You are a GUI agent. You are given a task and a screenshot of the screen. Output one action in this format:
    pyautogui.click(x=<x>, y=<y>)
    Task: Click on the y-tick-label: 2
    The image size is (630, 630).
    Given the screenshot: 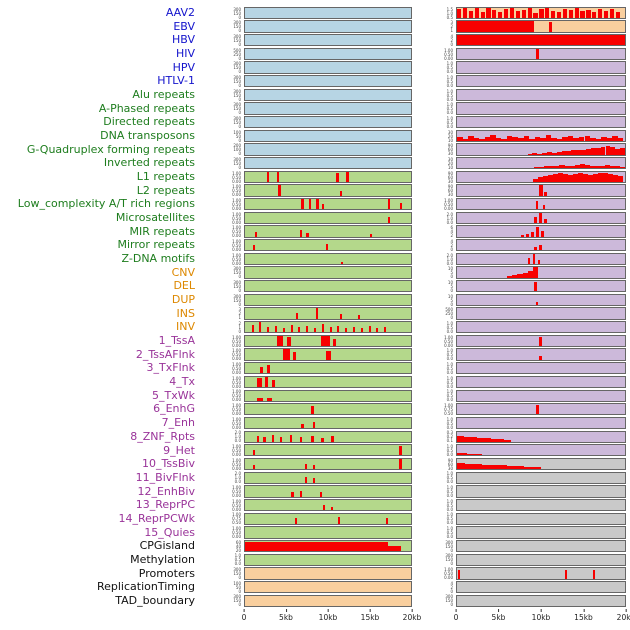 What is the action you would take?
    pyautogui.click(x=451, y=40)
    